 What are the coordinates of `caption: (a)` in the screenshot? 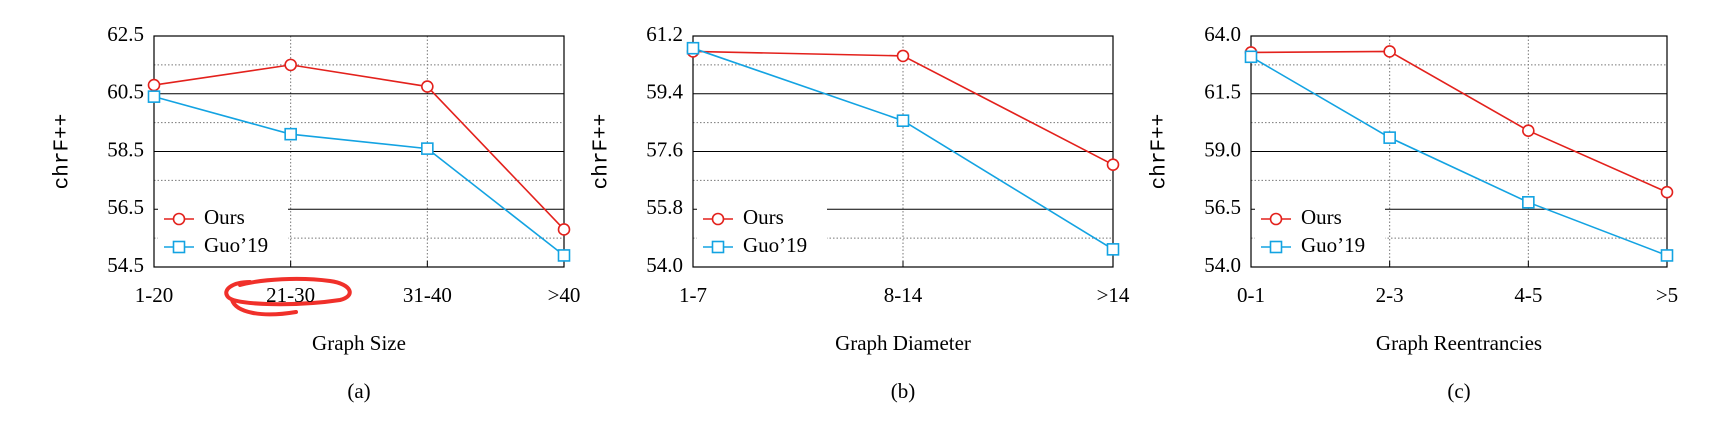 It's located at (358, 391).